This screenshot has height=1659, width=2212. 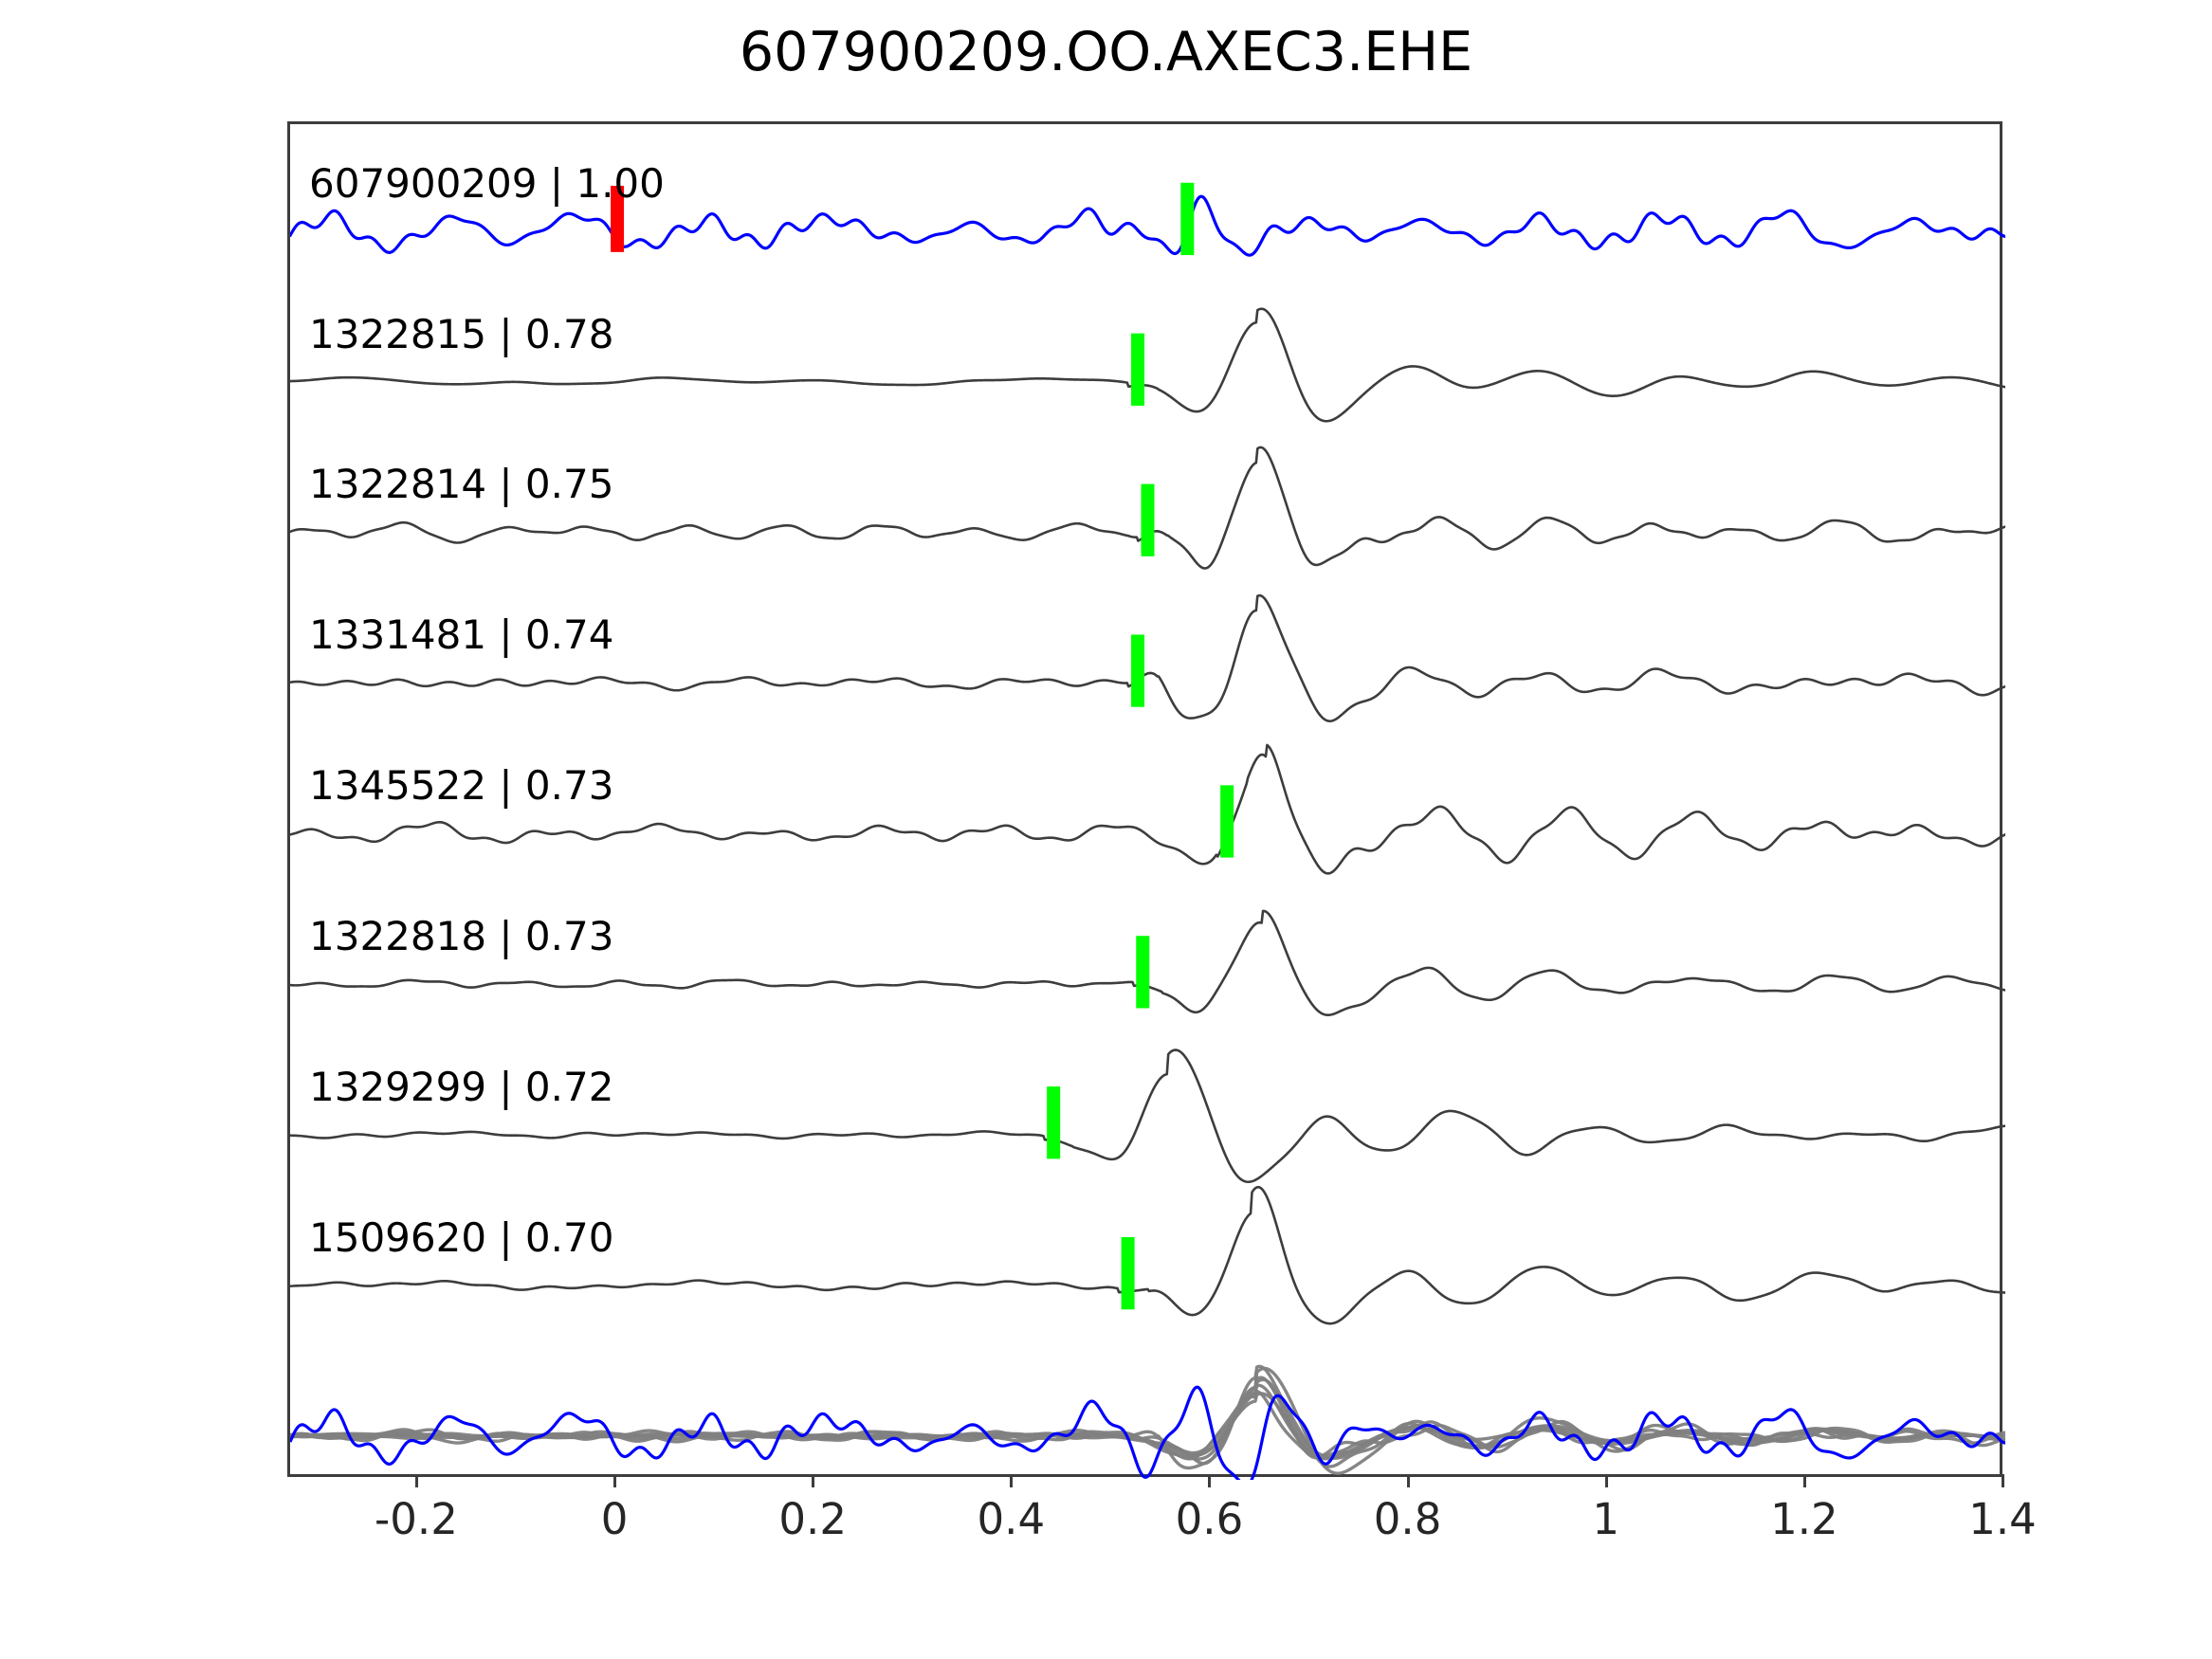 What do you see at coordinates (487, 183) in the screenshot?
I see `trace-label-607900209: 607900209 | 1.00` at bounding box center [487, 183].